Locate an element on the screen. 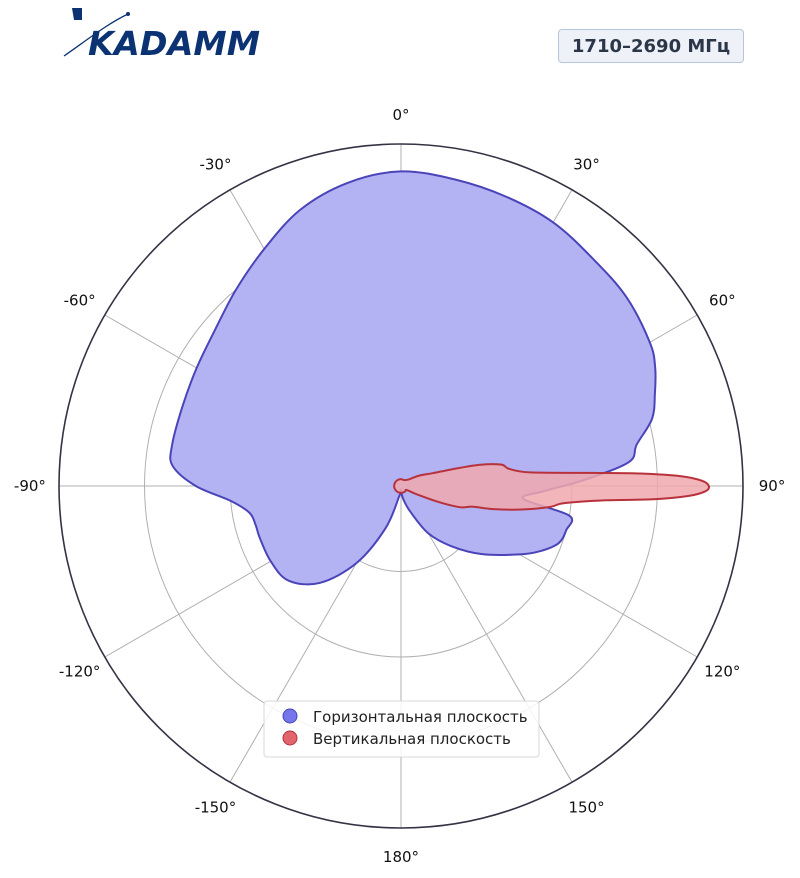 This screenshot has height=878, width=800. angle-tick-label: 0° is located at coordinates (400, 115).